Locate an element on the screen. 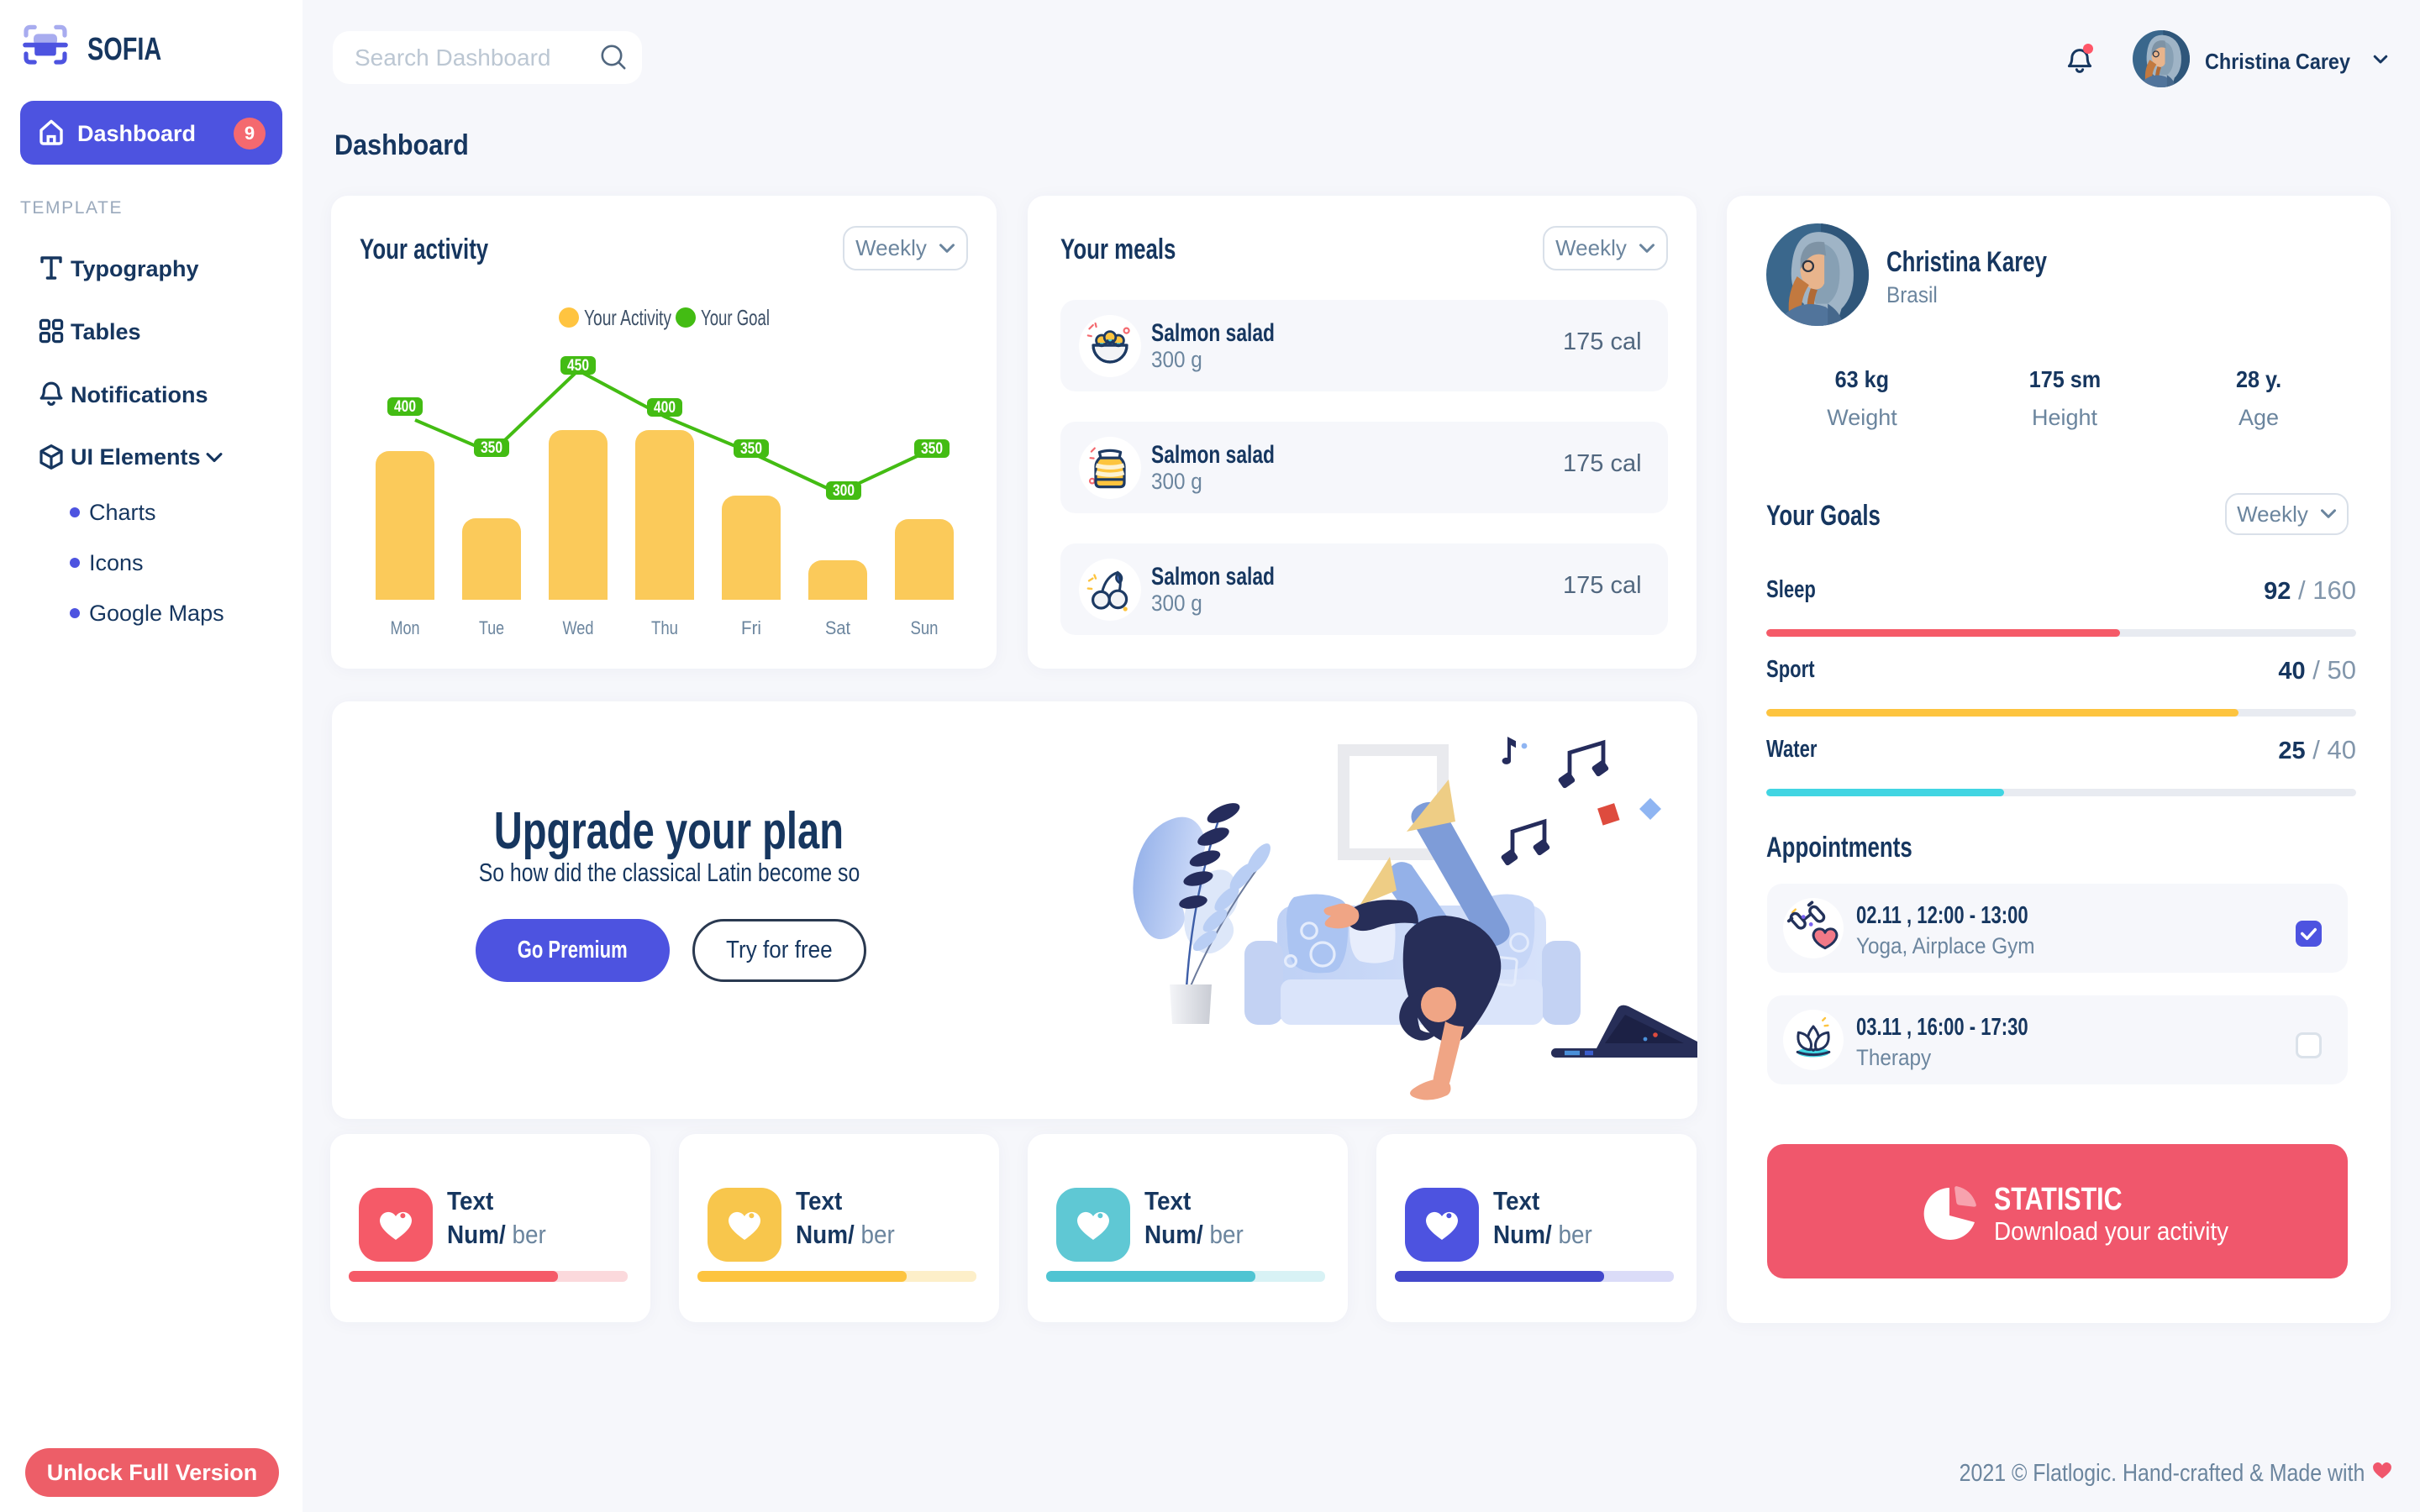  svg-text: Your Activity is located at coordinates (628, 317).